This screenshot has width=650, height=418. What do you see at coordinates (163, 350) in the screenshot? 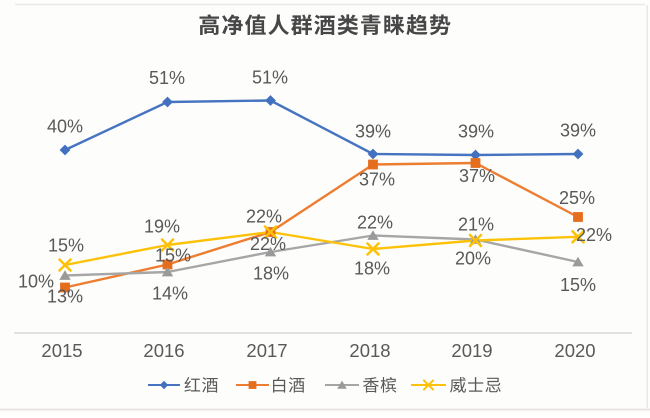
I see `svg-text: 2016` at bounding box center [163, 350].